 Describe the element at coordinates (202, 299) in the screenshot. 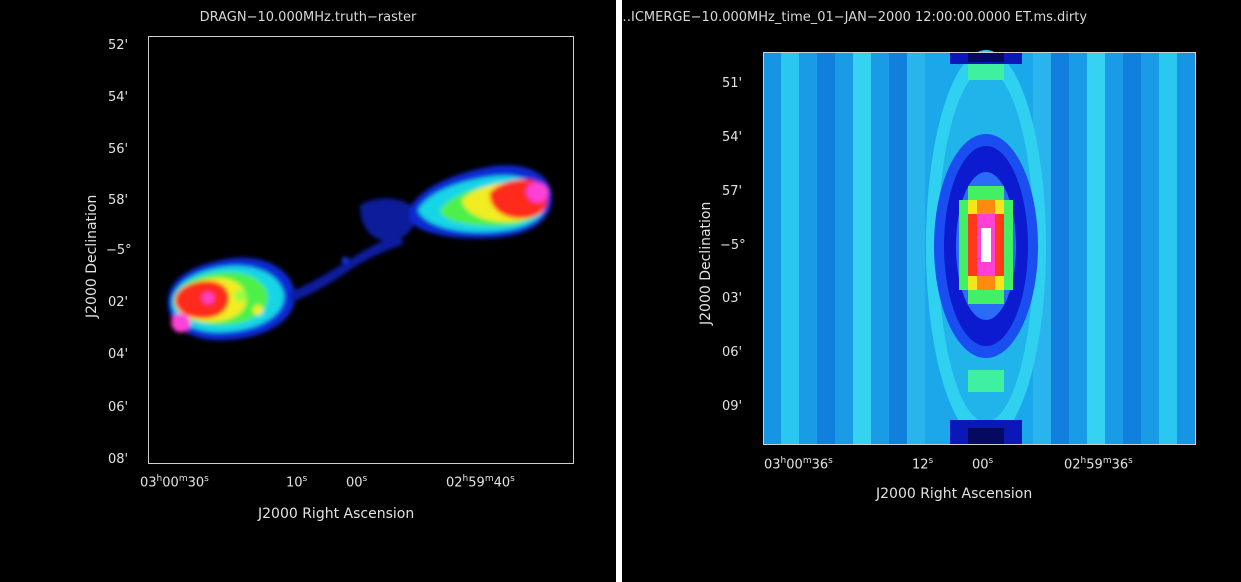

I see `left-lobe-red` at that location.